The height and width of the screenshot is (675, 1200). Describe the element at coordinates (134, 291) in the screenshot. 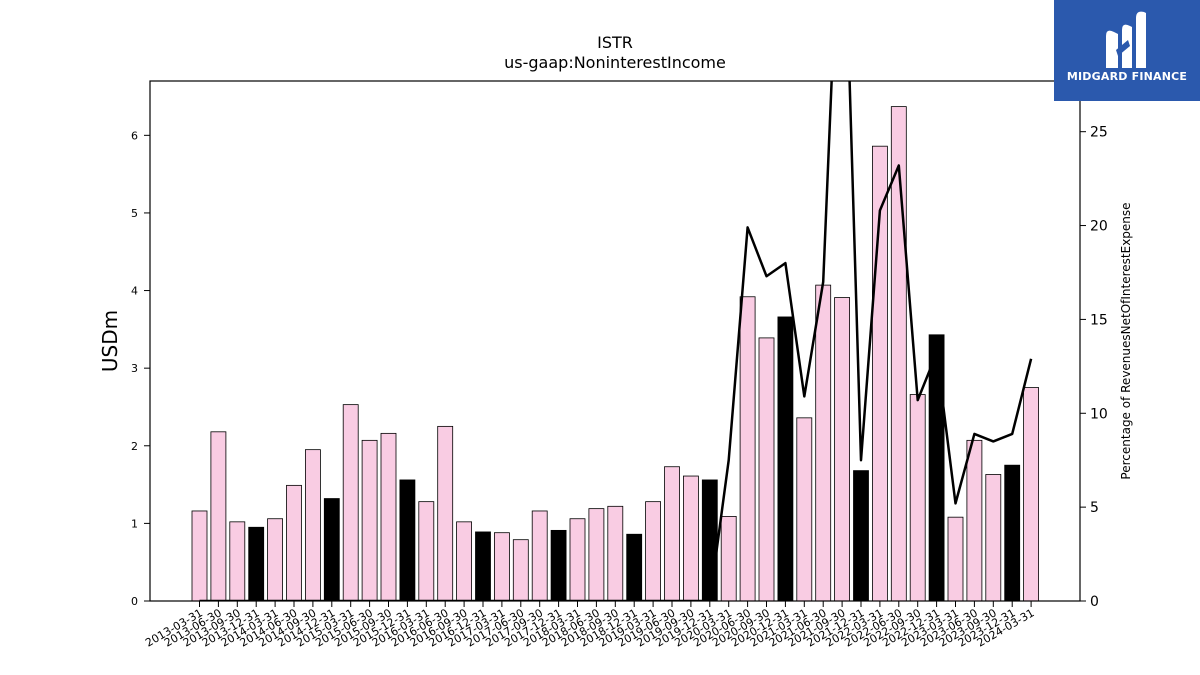

I see `y-tick-label: 4` at that location.